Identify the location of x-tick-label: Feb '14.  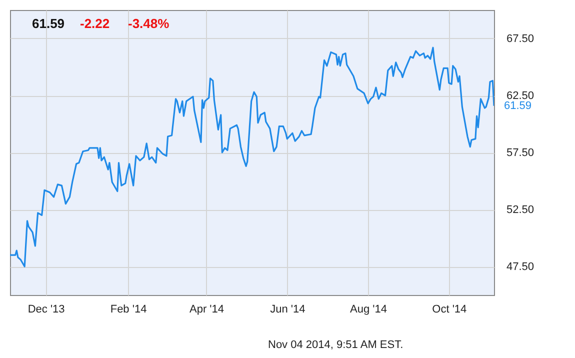
(128, 310).